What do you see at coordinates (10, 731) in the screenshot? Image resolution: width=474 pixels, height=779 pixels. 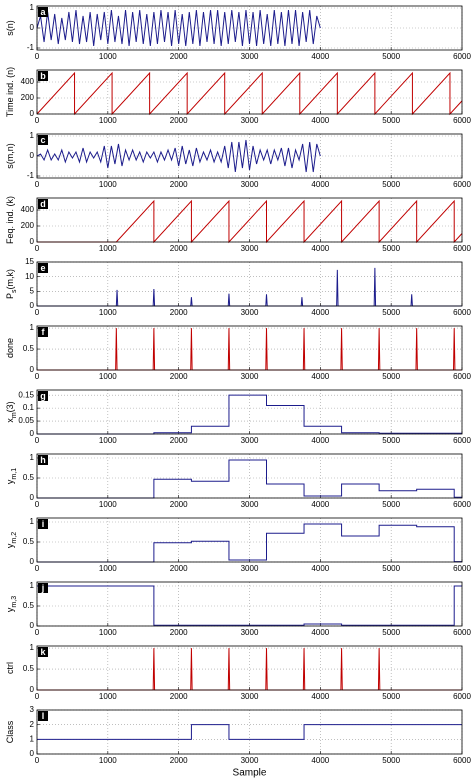 I see `y-axis-label-part: Class` at bounding box center [10, 731].